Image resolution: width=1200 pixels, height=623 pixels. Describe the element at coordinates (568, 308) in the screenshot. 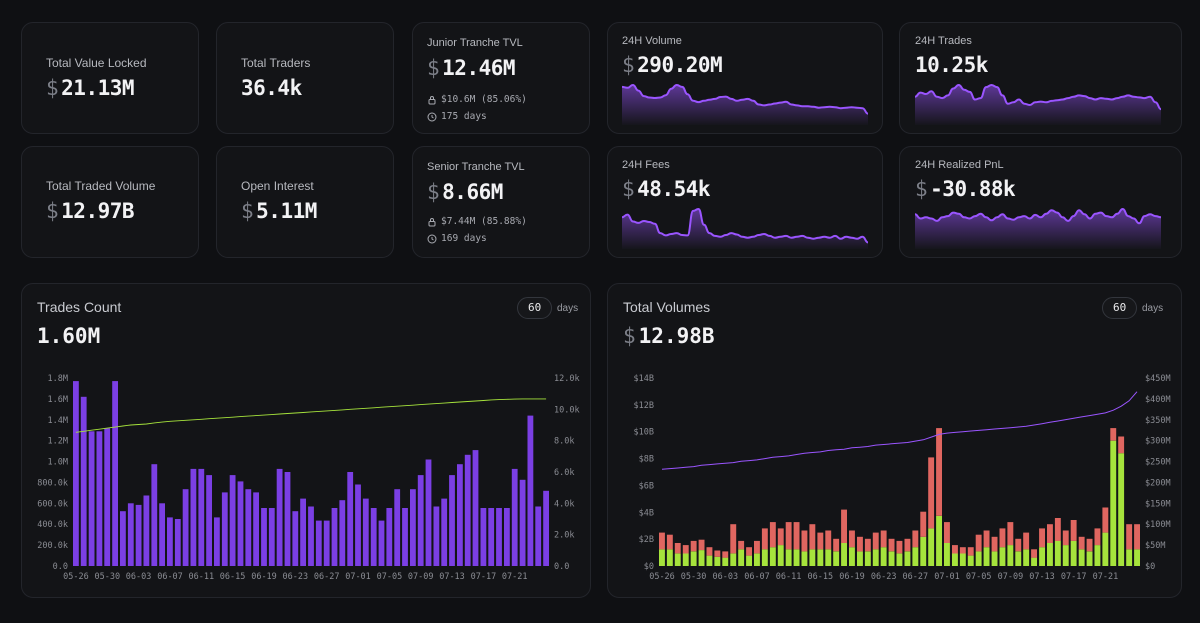

I see `trades-range-unit: days` at that location.